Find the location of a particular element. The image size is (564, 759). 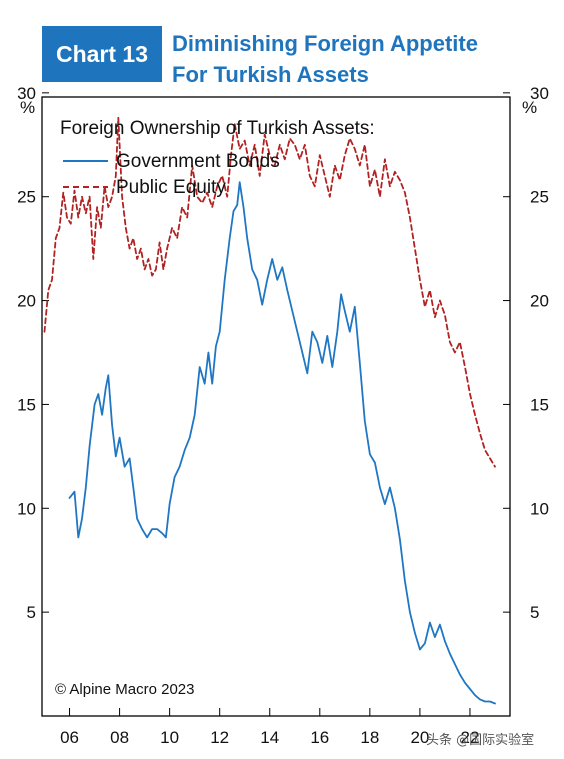

x-tick-label-08: 08 is located at coordinates (119, 737).